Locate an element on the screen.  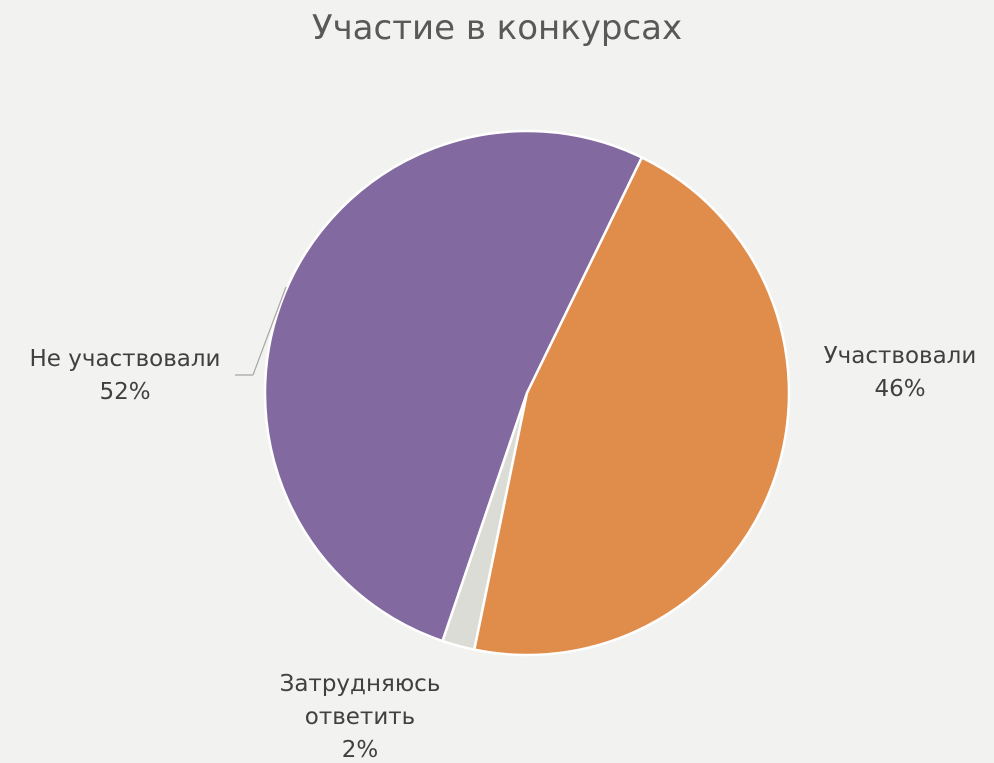
data-label: Затрудняюсь ответить 2% is located at coordinates (360, 715).